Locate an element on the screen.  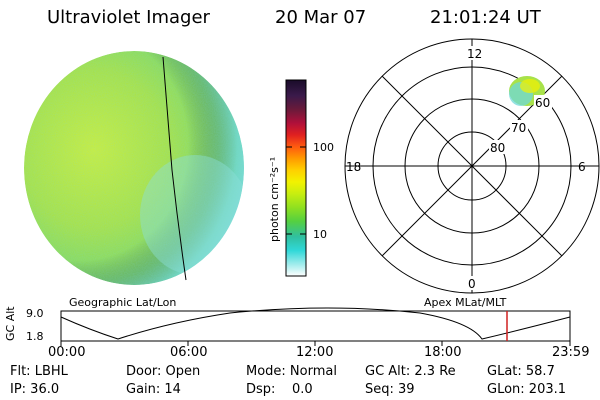
mlt-label-6: 6 is located at coordinates (582, 167).